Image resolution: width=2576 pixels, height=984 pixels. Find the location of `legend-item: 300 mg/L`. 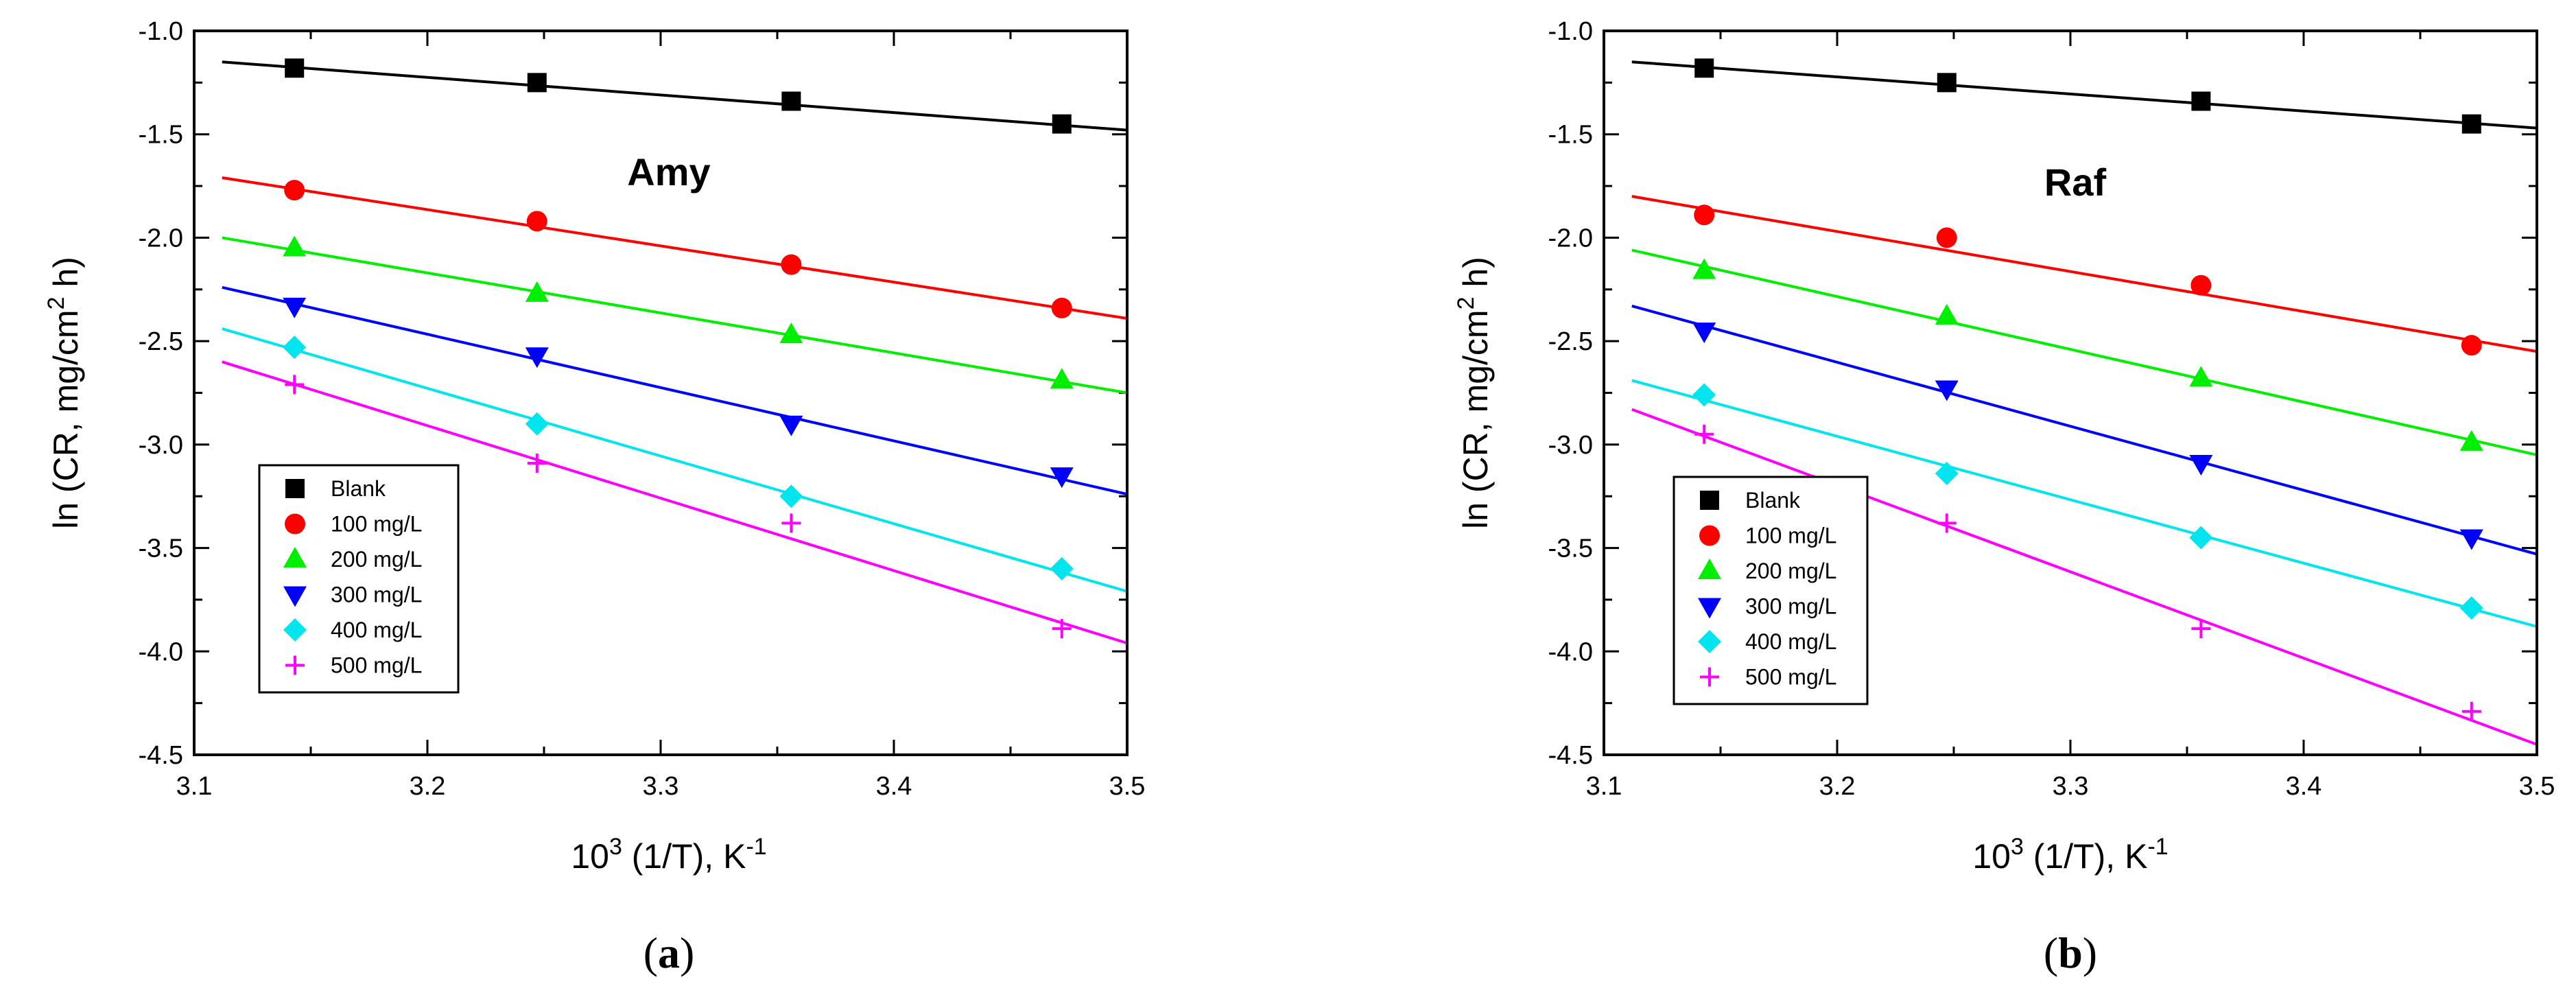

legend-item: 300 mg/L is located at coordinates (352, 595).